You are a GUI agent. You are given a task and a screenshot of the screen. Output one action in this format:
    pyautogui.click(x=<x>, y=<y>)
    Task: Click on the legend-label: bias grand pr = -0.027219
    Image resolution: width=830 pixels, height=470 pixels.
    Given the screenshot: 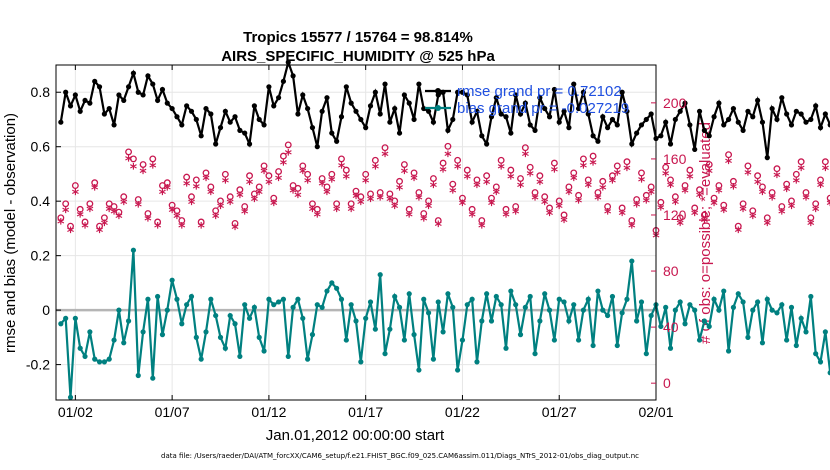 What is the action you would take?
    pyautogui.click(x=543, y=108)
    